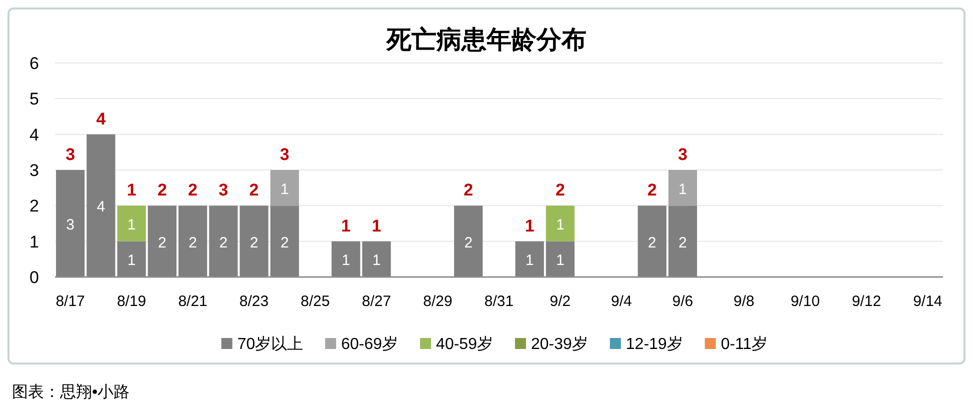  Describe the element at coordinates (744, 344) in the screenshot. I see `legend-label: 0-11岁` at that location.